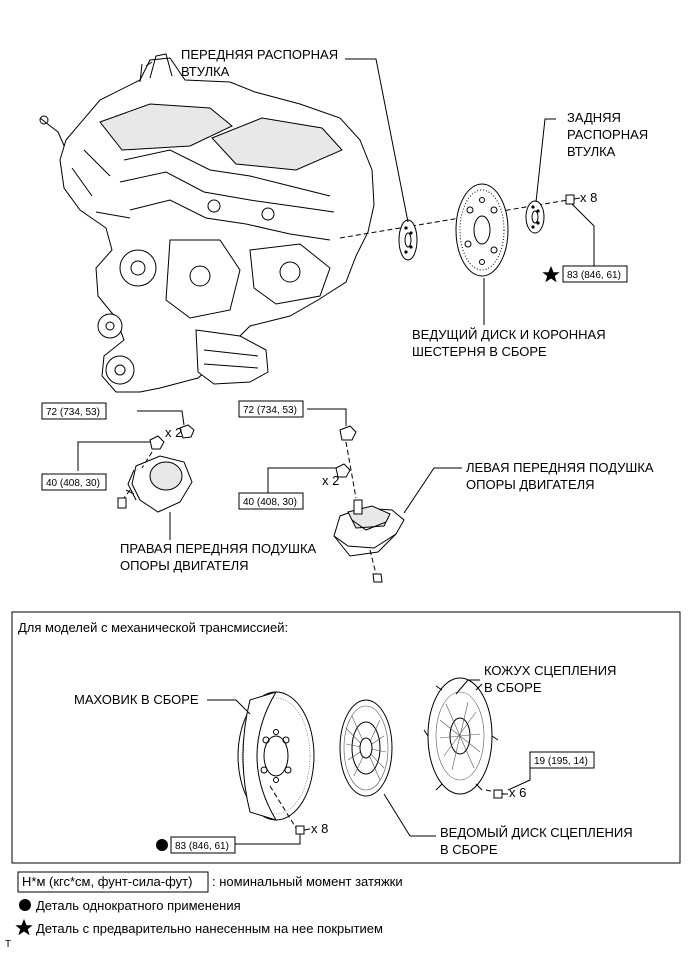 Image resolution: width=691 pixels, height=957 pixels. What do you see at coordinates (479, 351) in the screenshot?
I see `label-drive-plate-2: ШЕСТЕРНЯ В СБОРЕ` at bounding box center [479, 351].